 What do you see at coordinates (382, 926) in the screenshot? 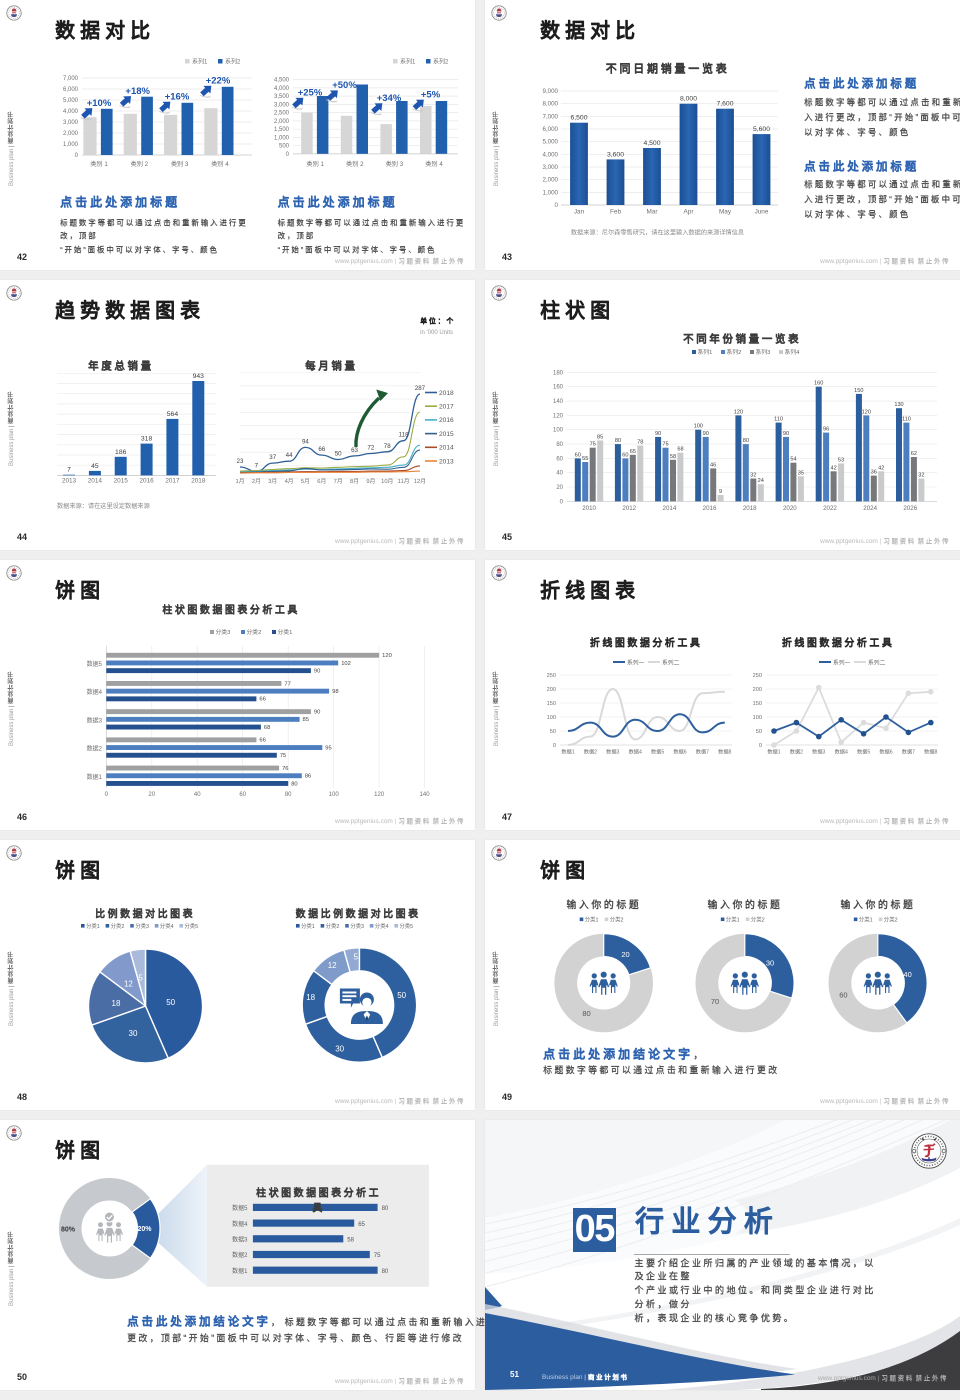
I see `svg-text: 分类4` at bounding box center [382, 926].